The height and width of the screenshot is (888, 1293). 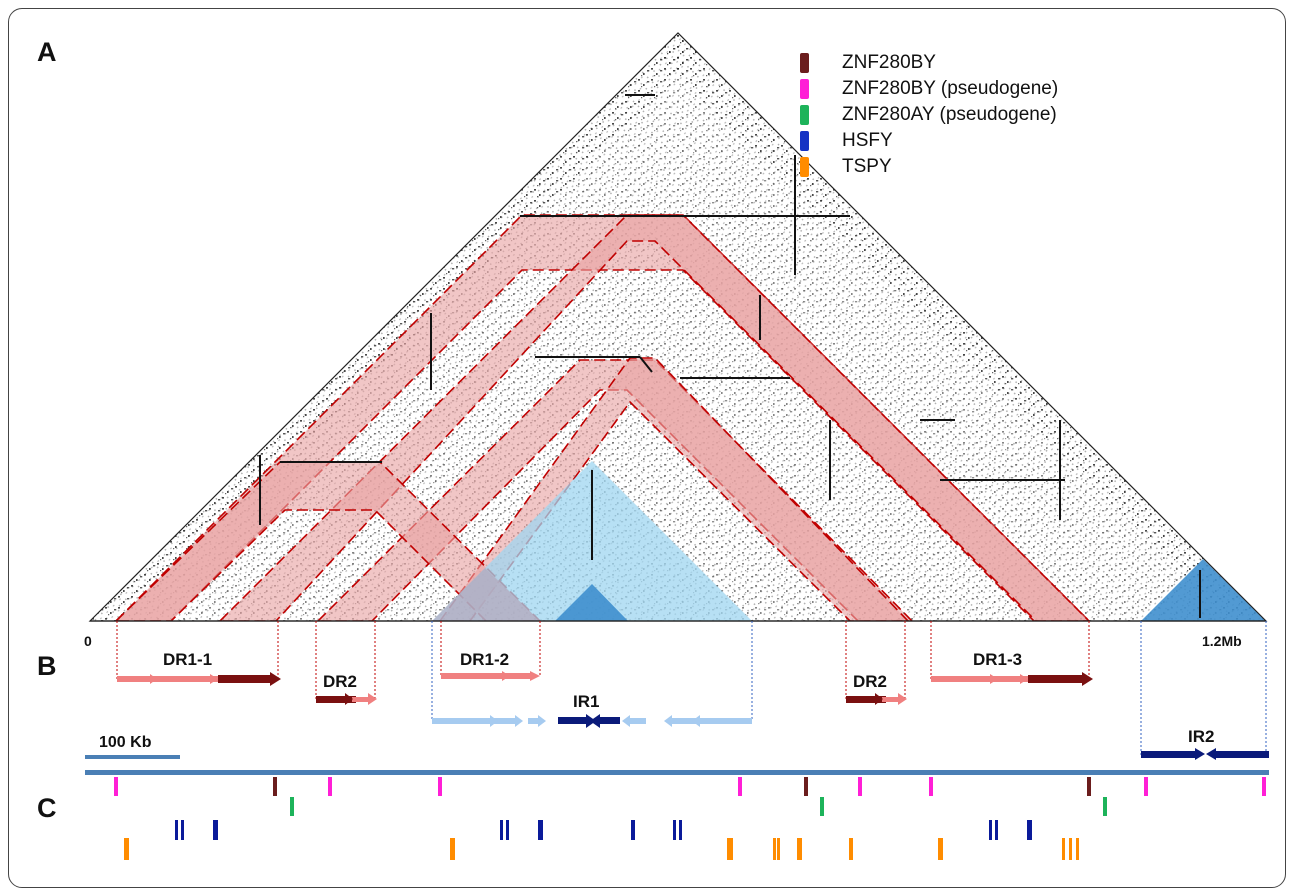 I want to click on dr2-right-arrow, so click(x=876, y=699).